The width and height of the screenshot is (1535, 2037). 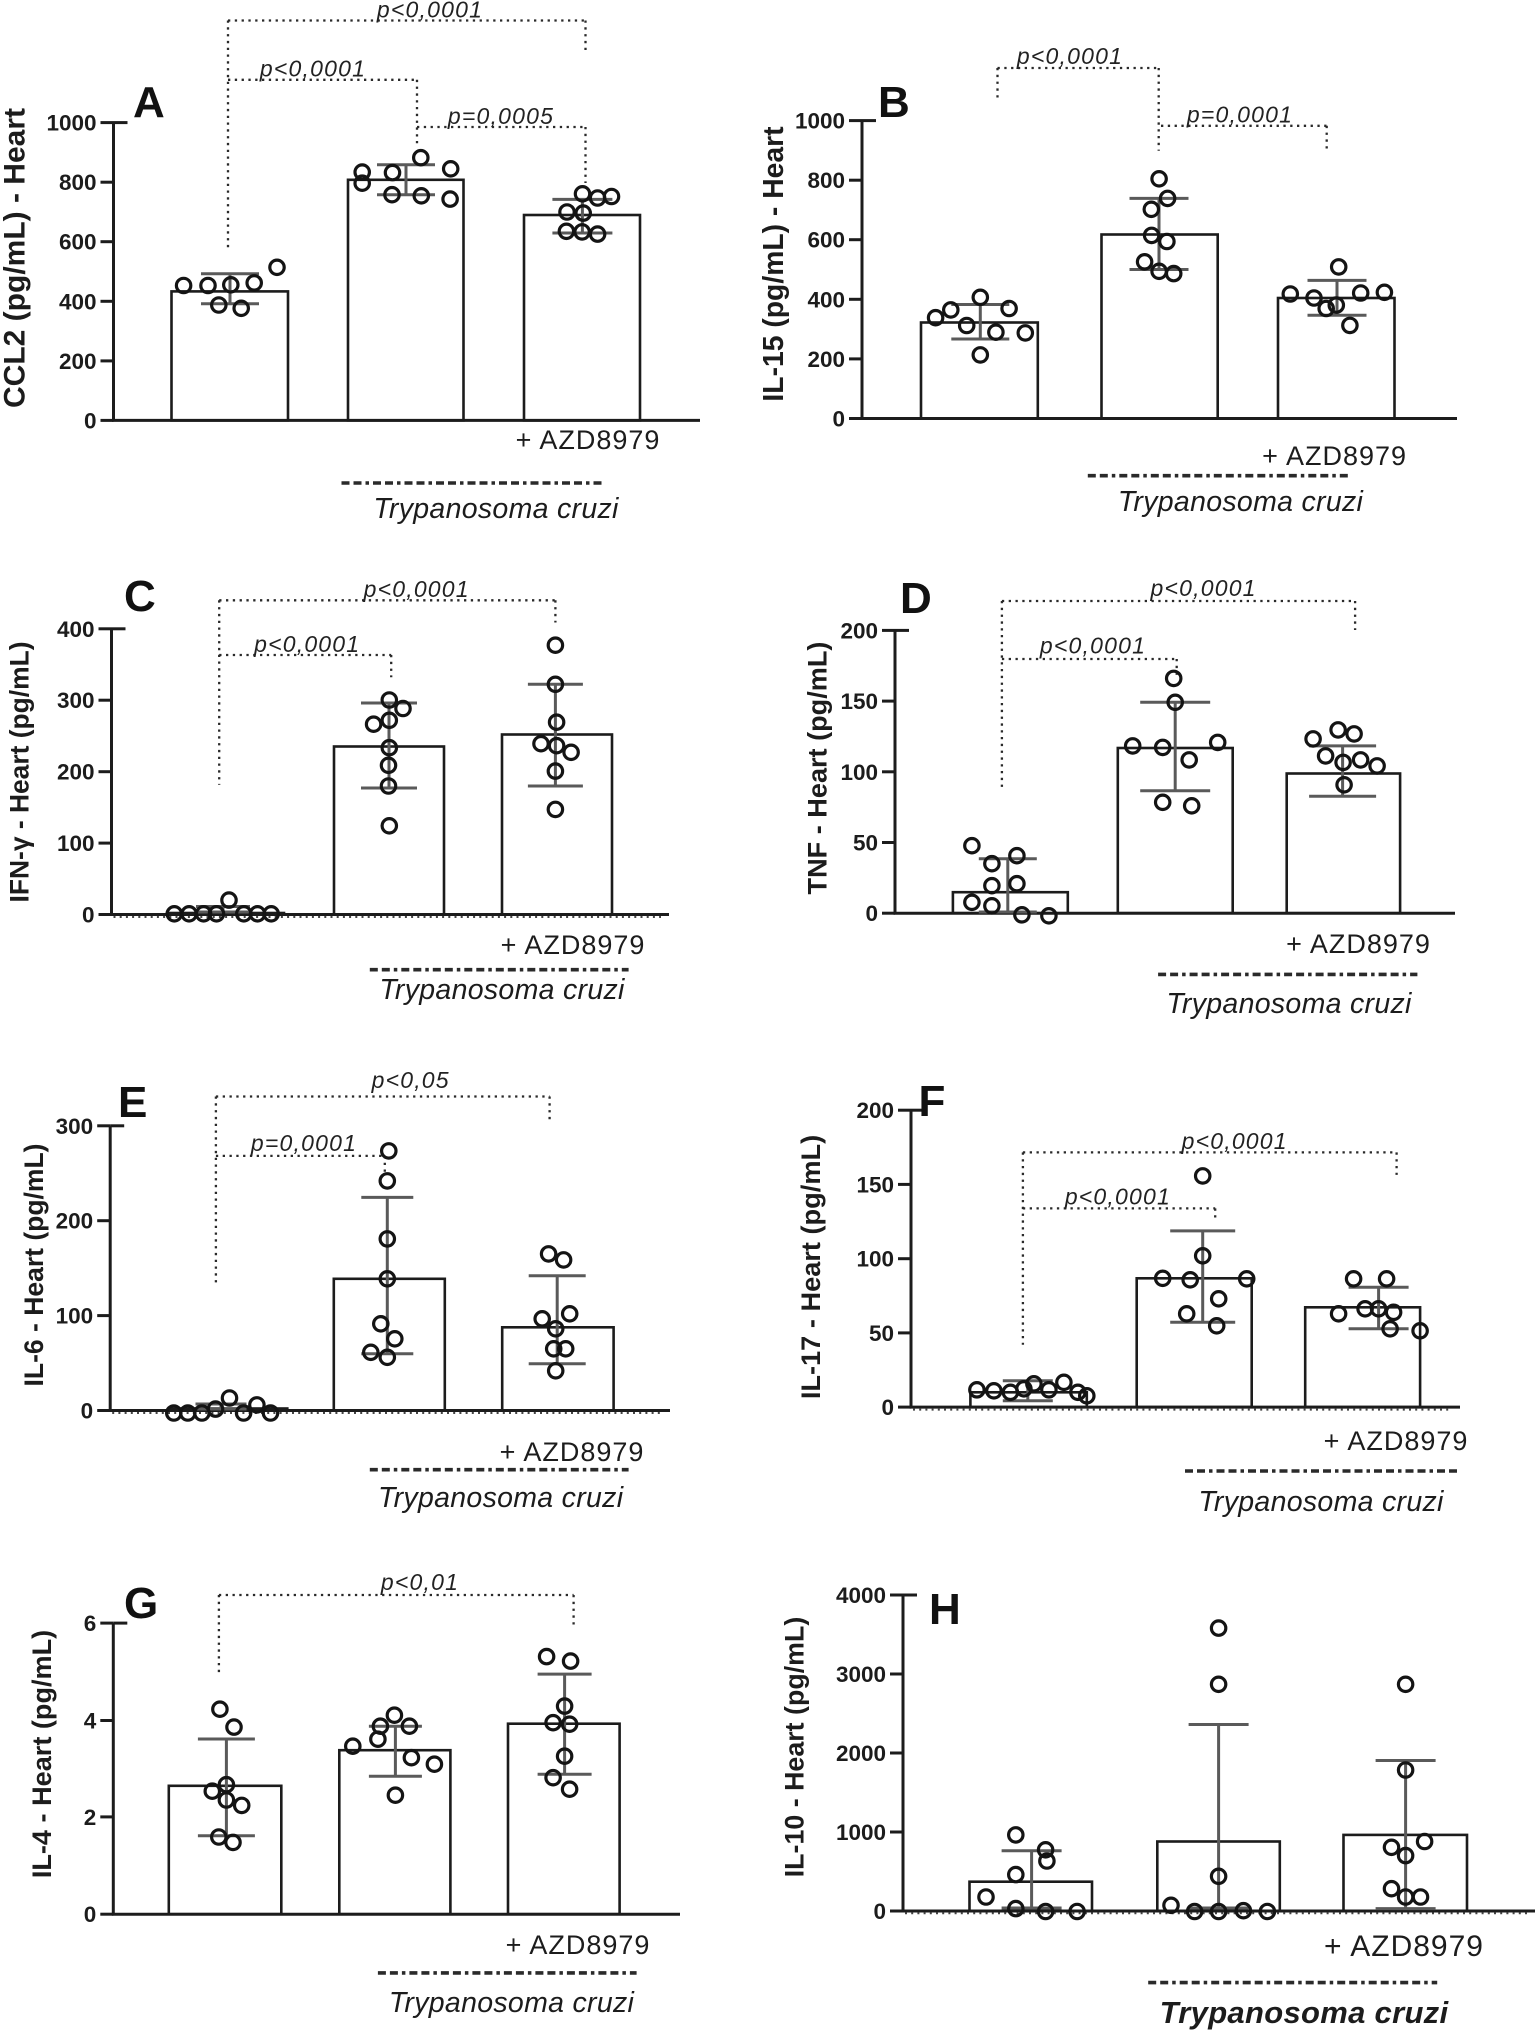 What do you see at coordinates (90, 1721) in the screenshot?
I see `svg-text: 4` at bounding box center [90, 1721].